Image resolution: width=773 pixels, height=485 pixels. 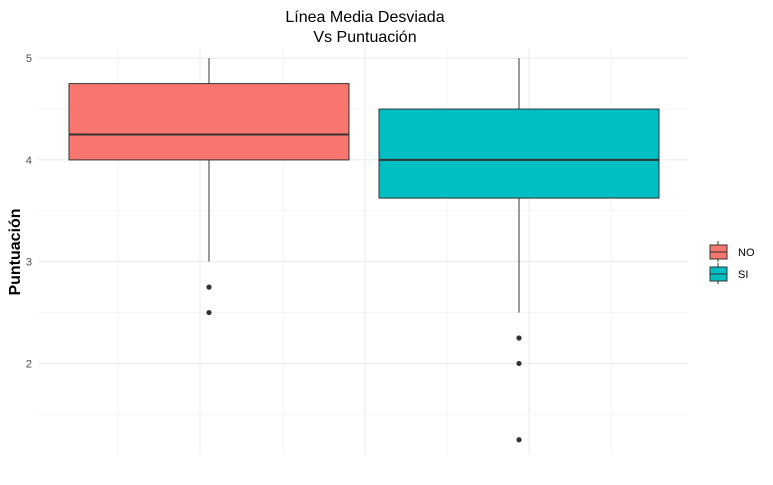 I want to click on y-axis-ticks: 2 3 4 5, so click(x=29, y=211).